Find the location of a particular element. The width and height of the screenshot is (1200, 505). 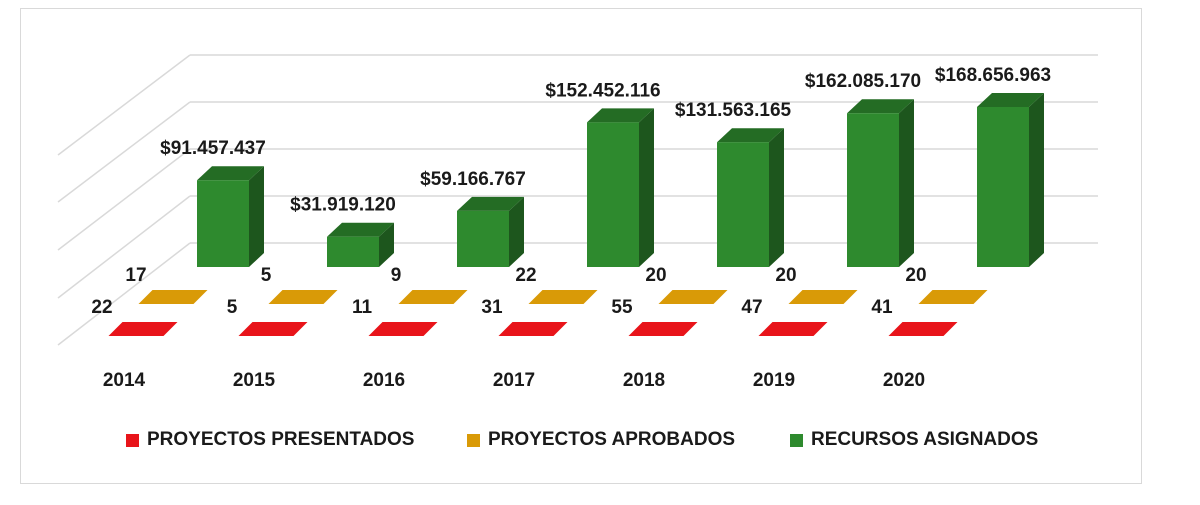

x-tick-label: 2015 is located at coordinates (254, 380).